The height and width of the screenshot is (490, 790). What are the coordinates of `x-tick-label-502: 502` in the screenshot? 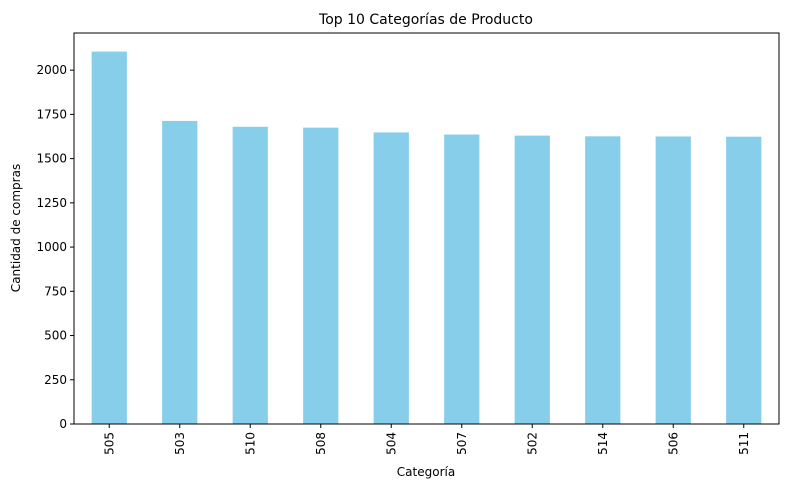 It's located at (532, 443).